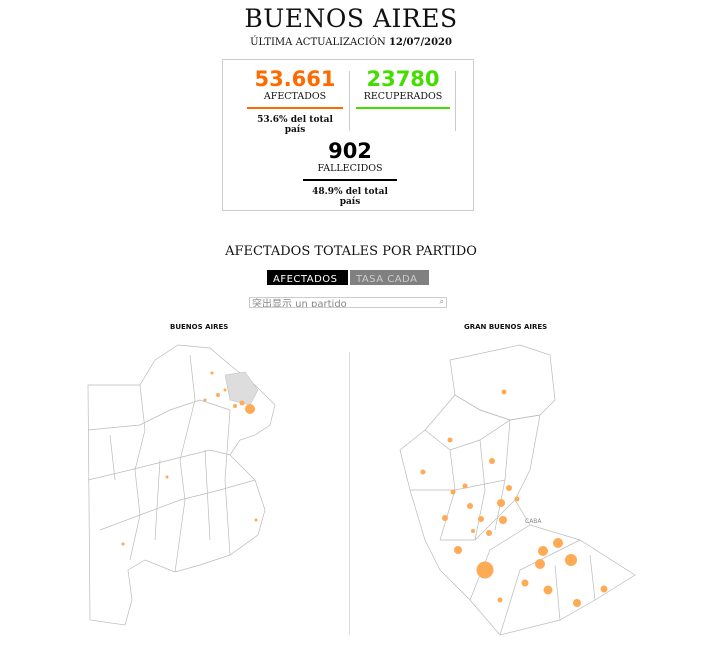 The image size is (702, 653). I want to click on last-update: ÚLTIMA ACTUALIZACIÓN 12/07/2020, so click(351, 42).